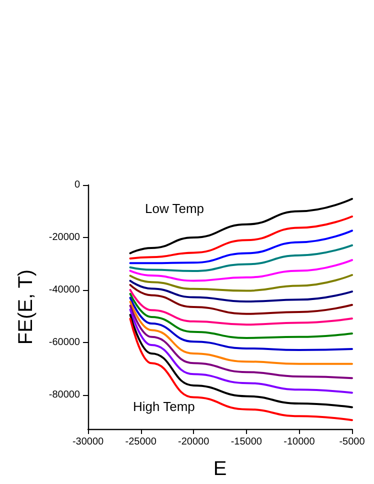 This screenshot has height=484, width=374. Describe the element at coordinates (26, 307) in the screenshot. I see `y-axis-title: FE(E, T)` at that location.